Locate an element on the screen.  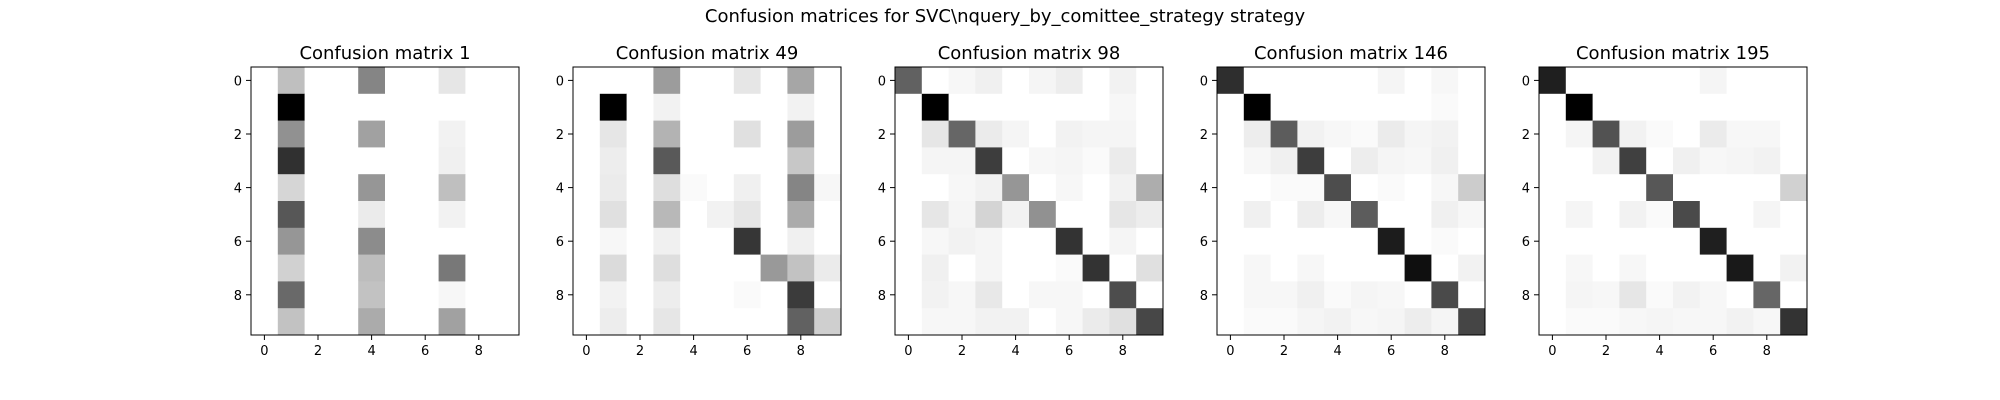
y-tick-label: 0 is located at coordinates (560, 81).